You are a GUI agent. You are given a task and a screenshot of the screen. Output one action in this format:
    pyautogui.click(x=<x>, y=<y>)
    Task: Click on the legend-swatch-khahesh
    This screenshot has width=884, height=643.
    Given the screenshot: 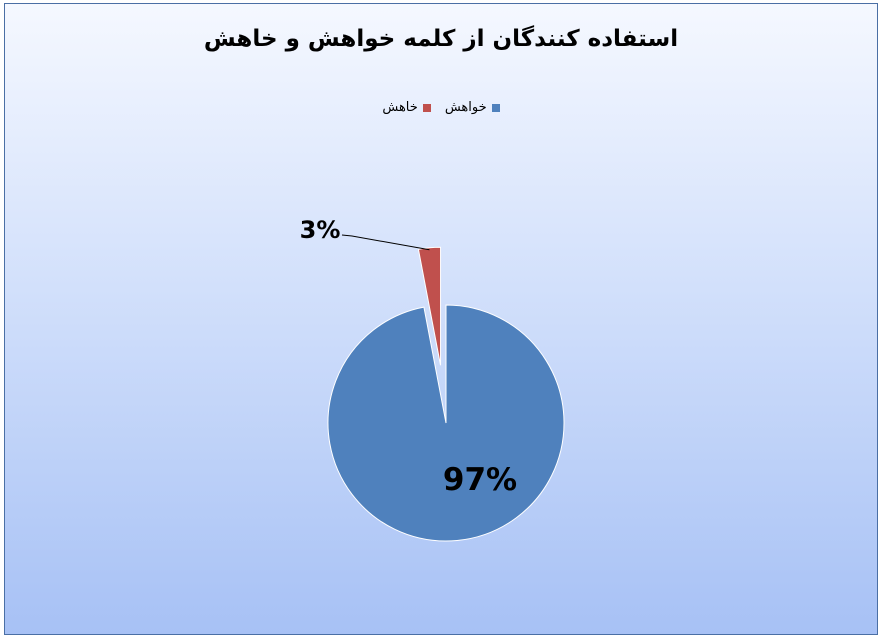 What is the action you would take?
    pyautogui.click(x=426, y=107)
    